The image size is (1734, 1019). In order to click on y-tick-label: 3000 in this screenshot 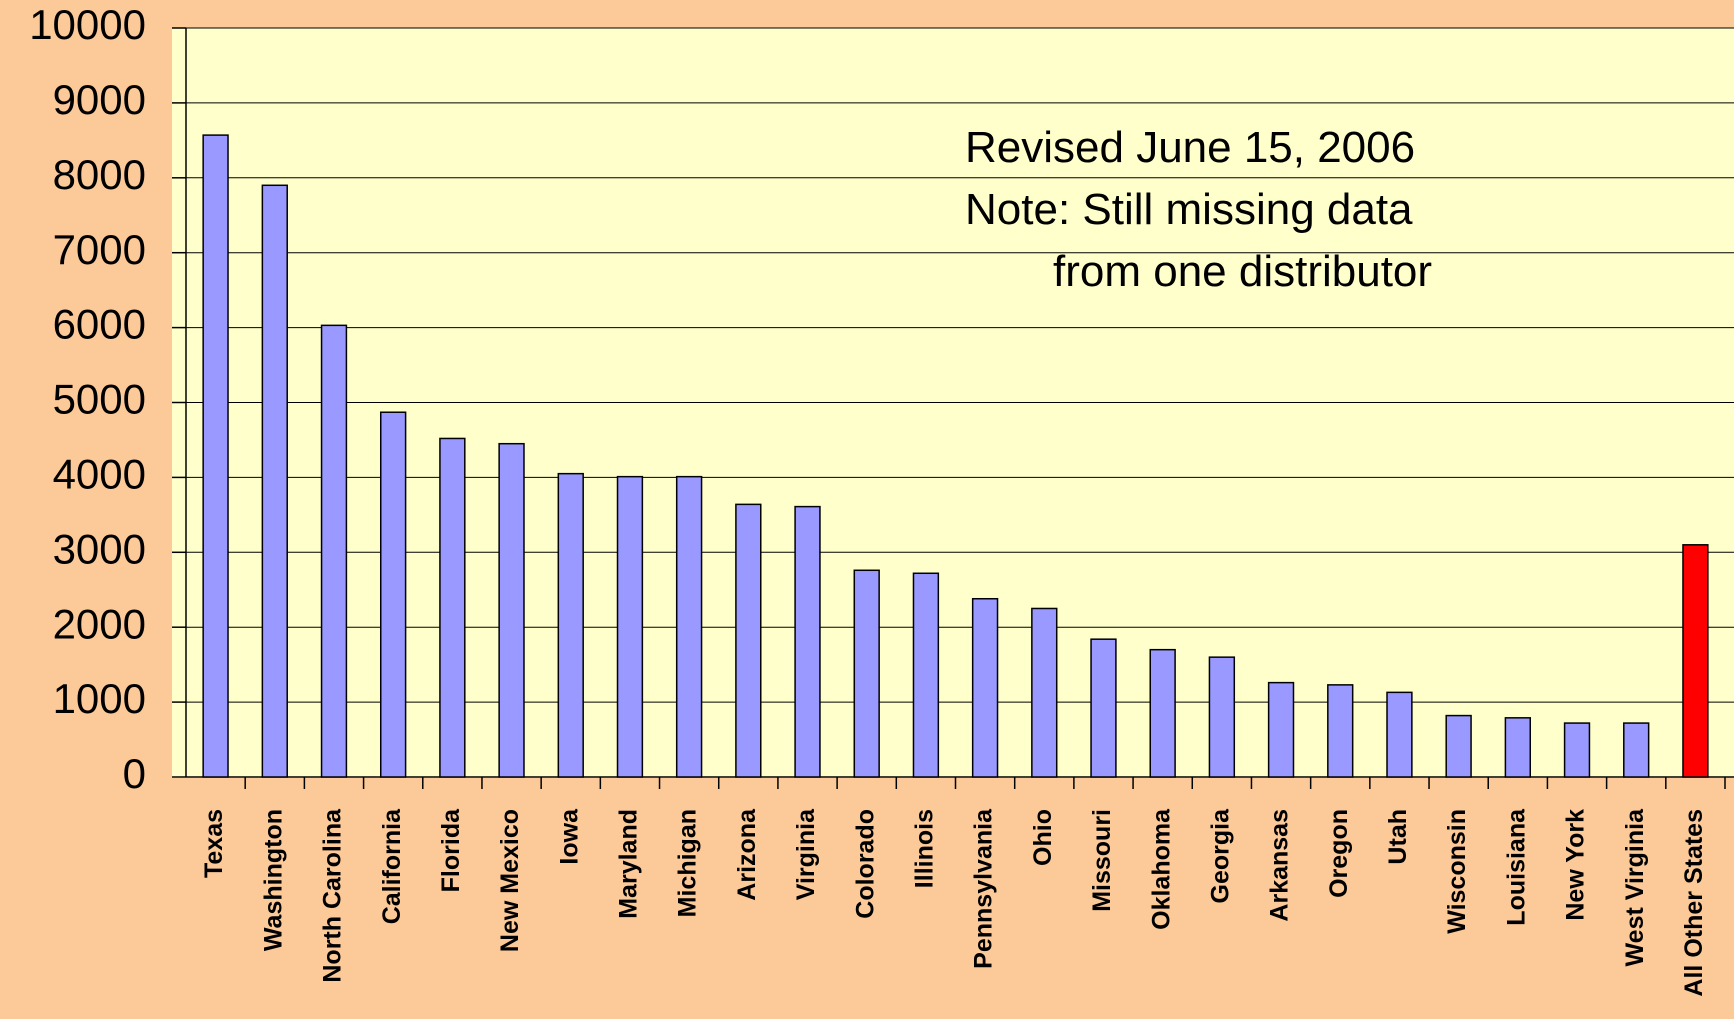, I will do `click(99, 548)`.